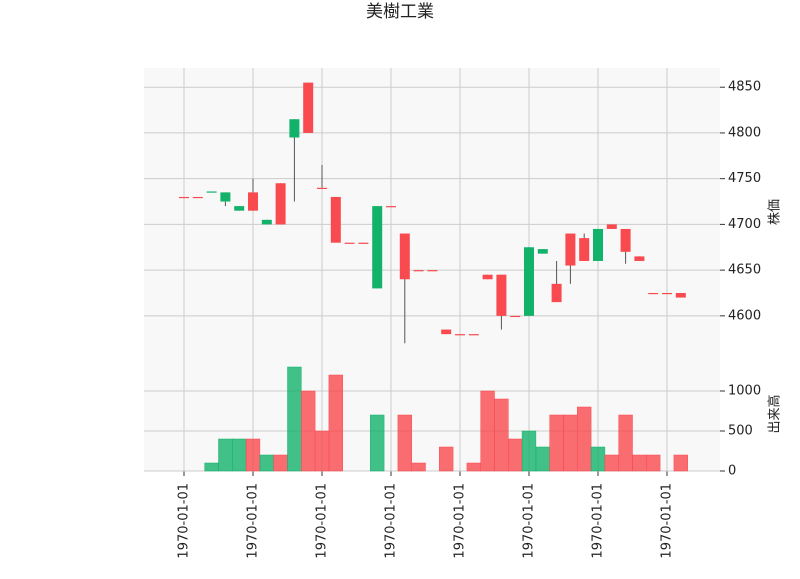 The width and height of the screenshot is (800, 579). What do you see at coordinates (740, 431) in the screenshot?
I see `y2-tick-label: 500` at bounding box center [740, 431].